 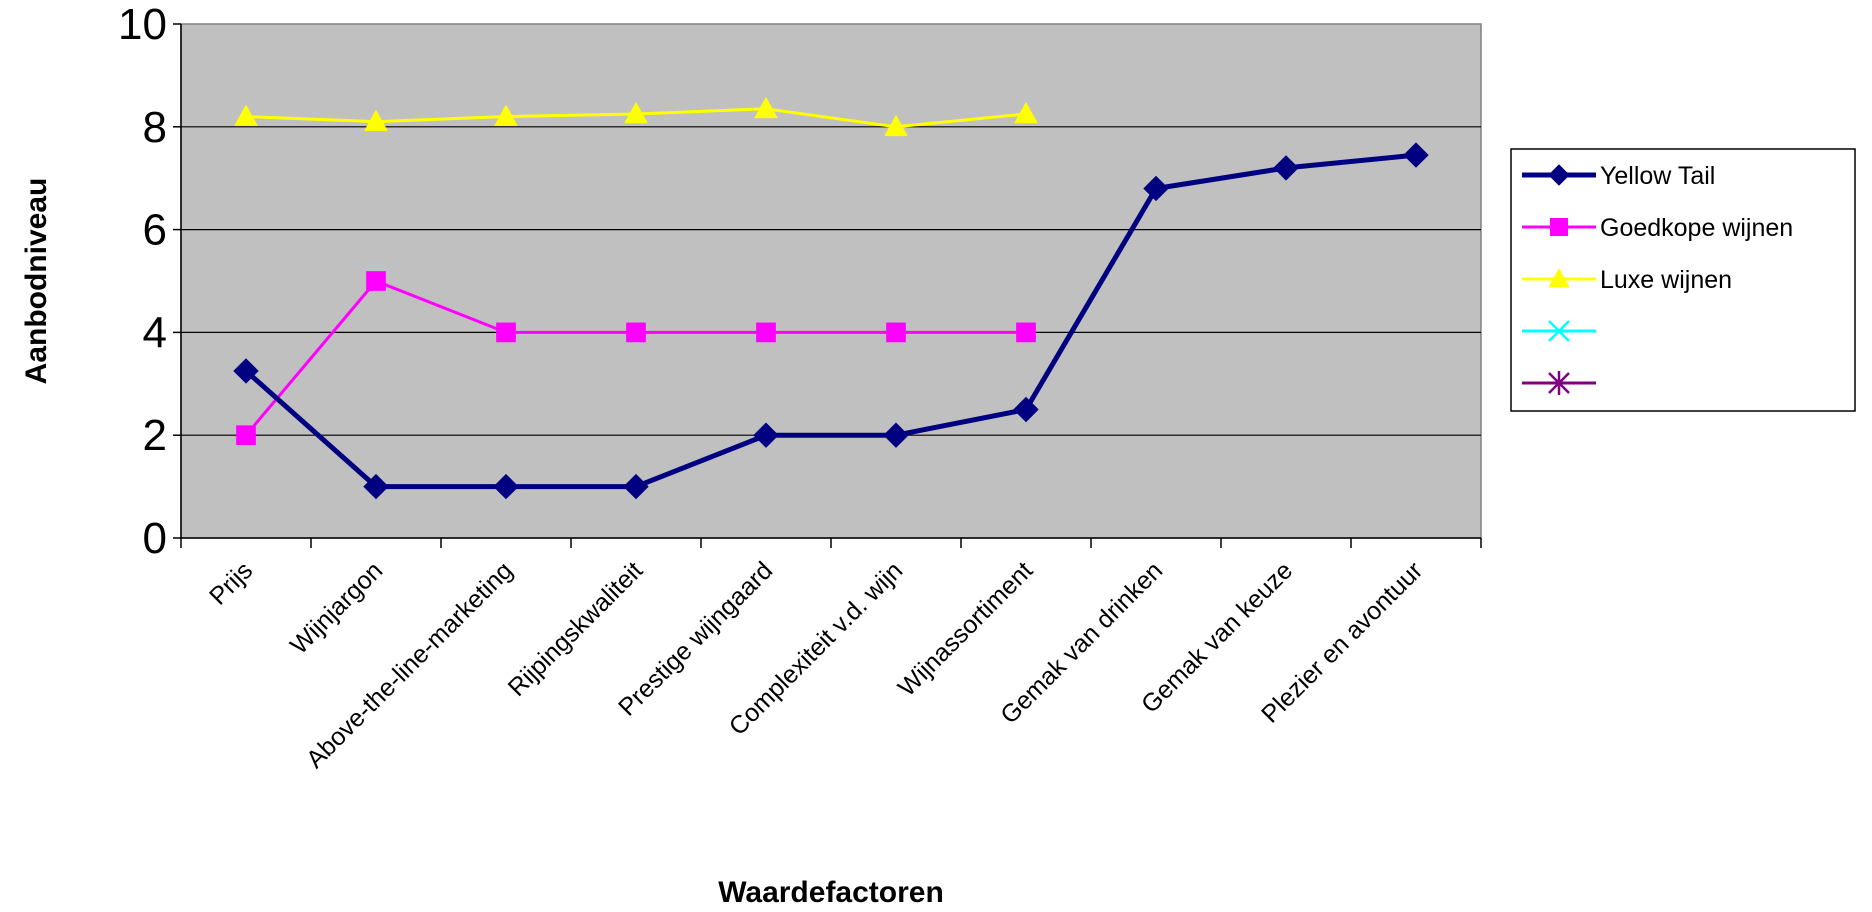 What do you see at coordinates (576, 629) in the screenshot?
I see `x-tick-label: Rijpingskwaliteit` at bounding box center [576, 629].